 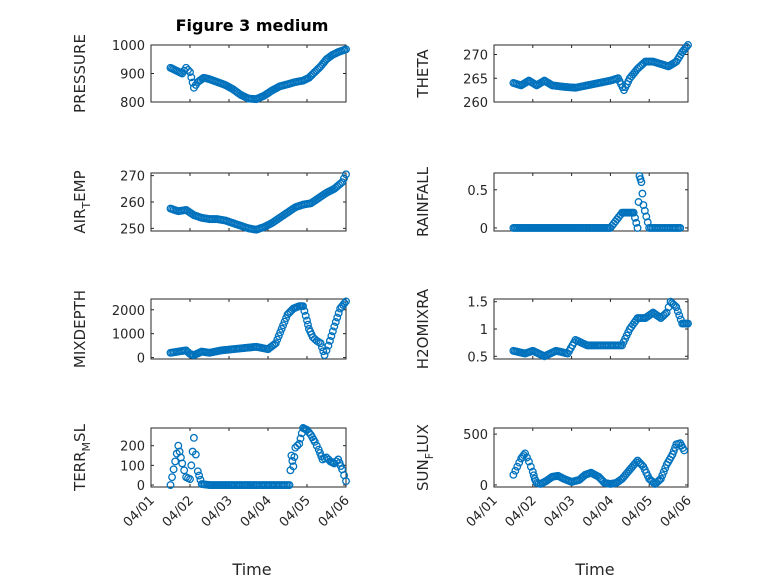 What do you see at coordinates (637, 511) in the screenshot?
I see `x-tick-label: 04/05` at bounding box center [637, 511].